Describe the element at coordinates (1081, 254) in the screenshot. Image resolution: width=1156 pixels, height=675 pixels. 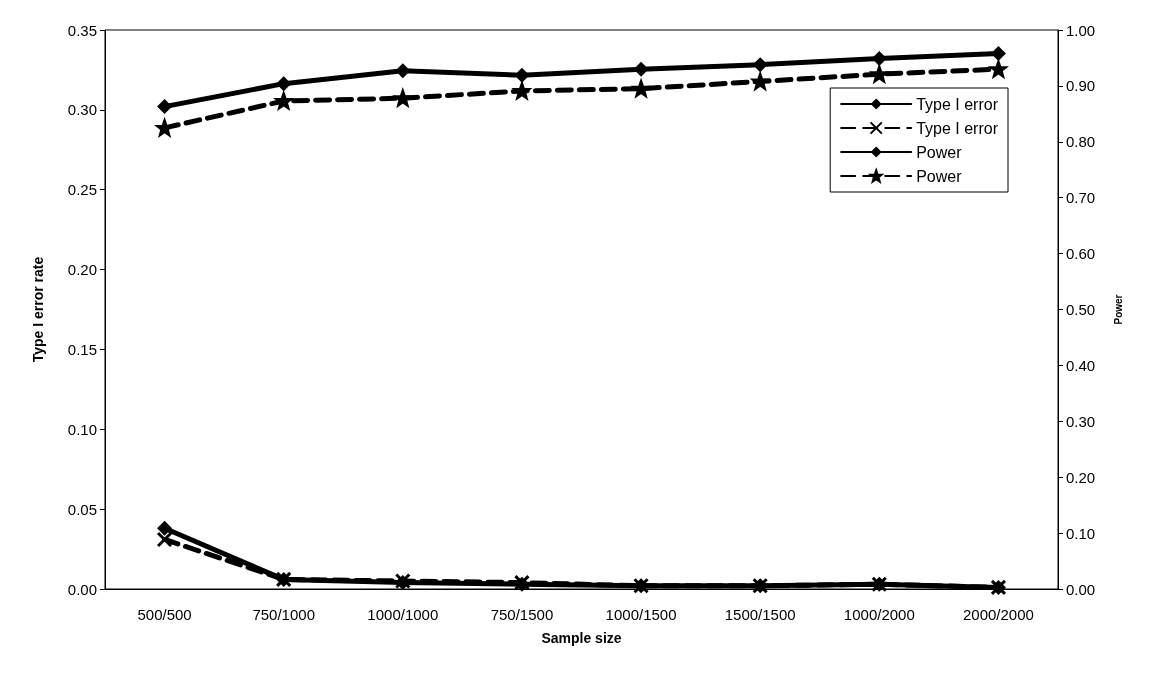
I see `y2-tick-label: 0.60` at that location.